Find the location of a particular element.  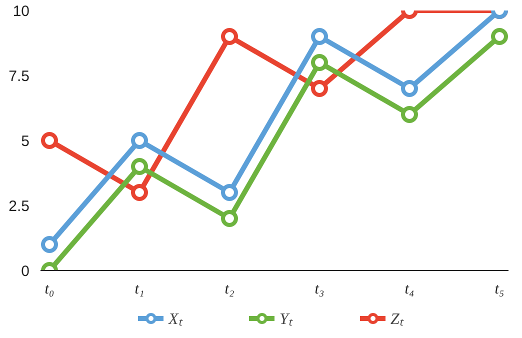

x-tick-label: t₂ is located at coordinates (229, 290).